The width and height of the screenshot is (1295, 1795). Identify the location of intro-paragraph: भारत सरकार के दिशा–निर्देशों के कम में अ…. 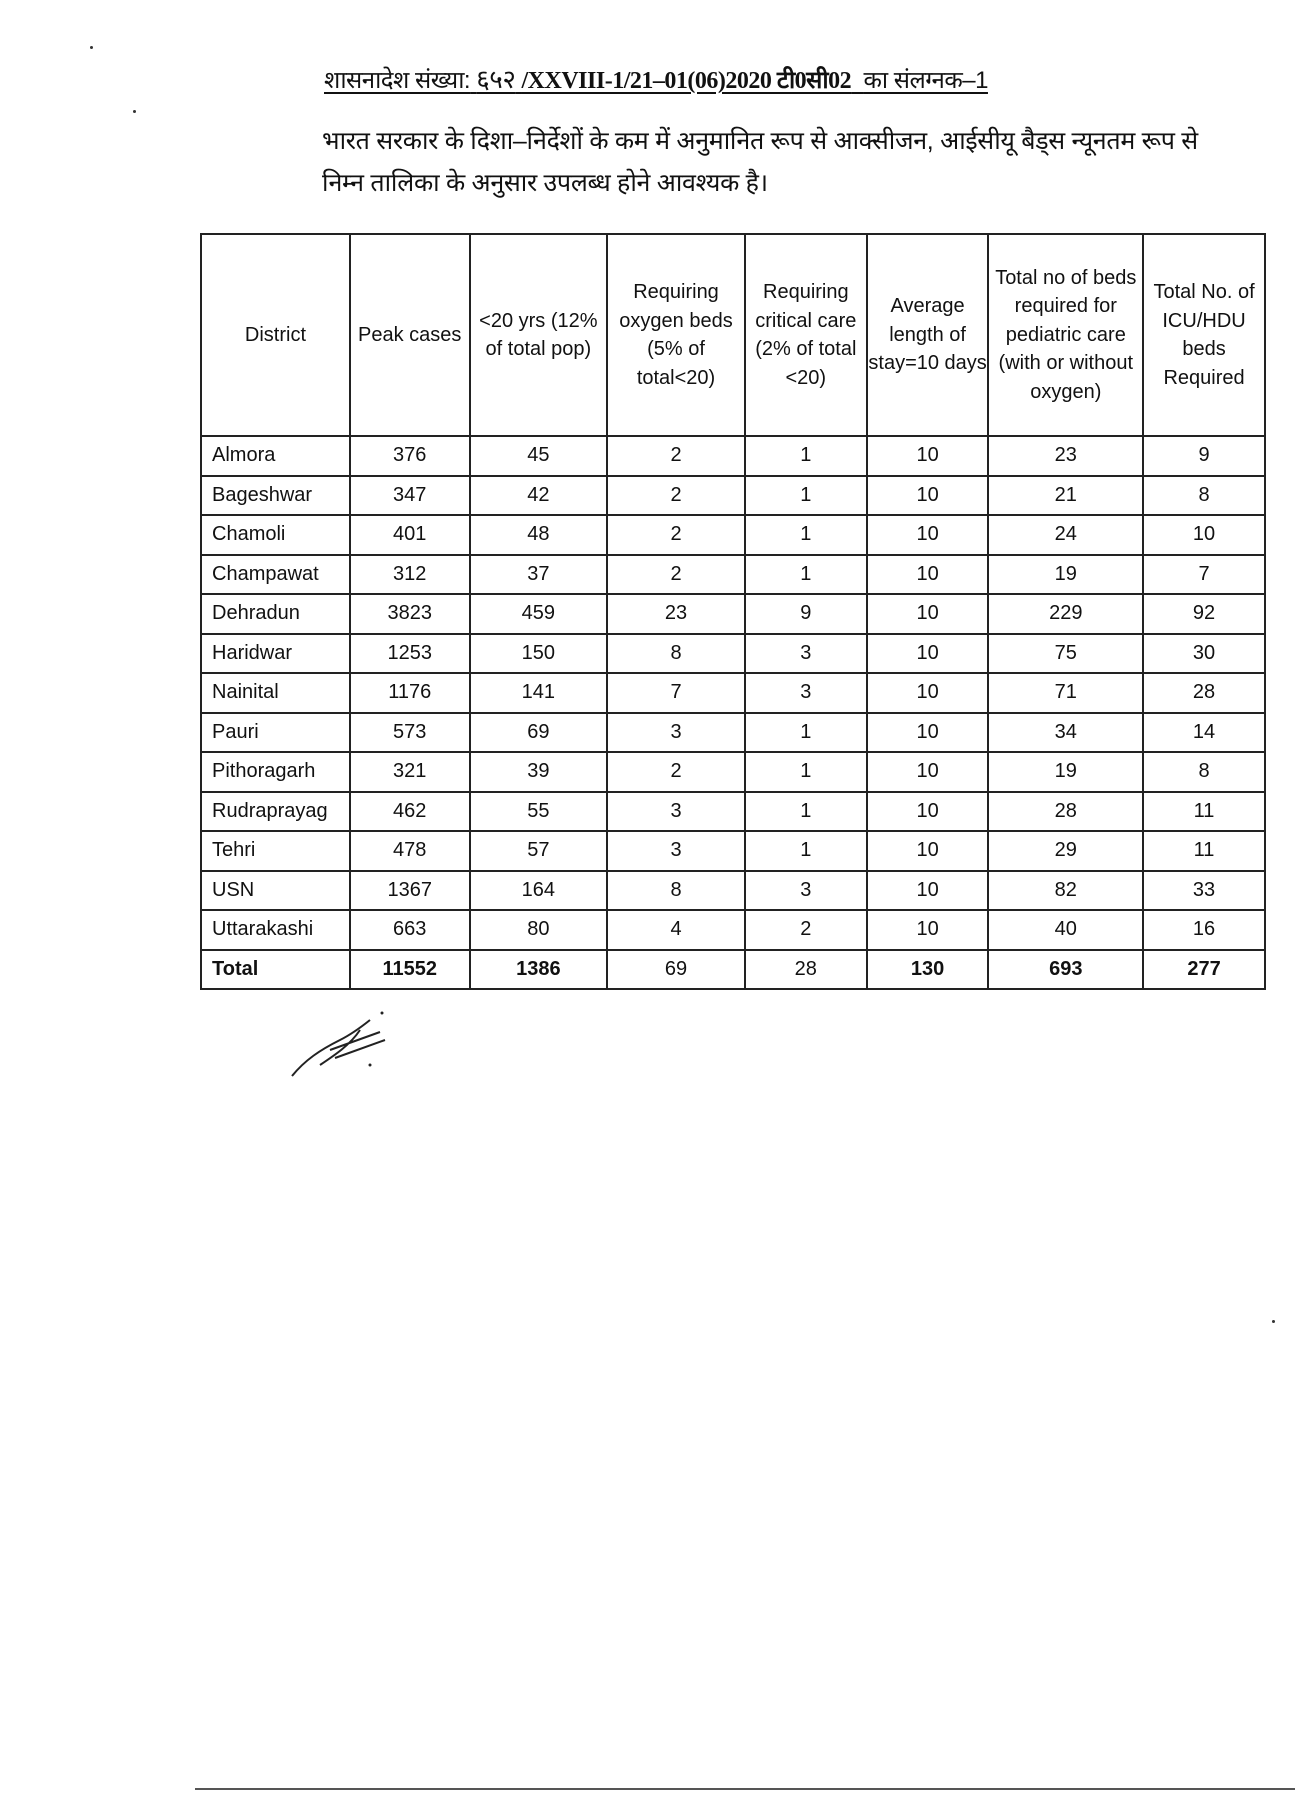
(760, 162).